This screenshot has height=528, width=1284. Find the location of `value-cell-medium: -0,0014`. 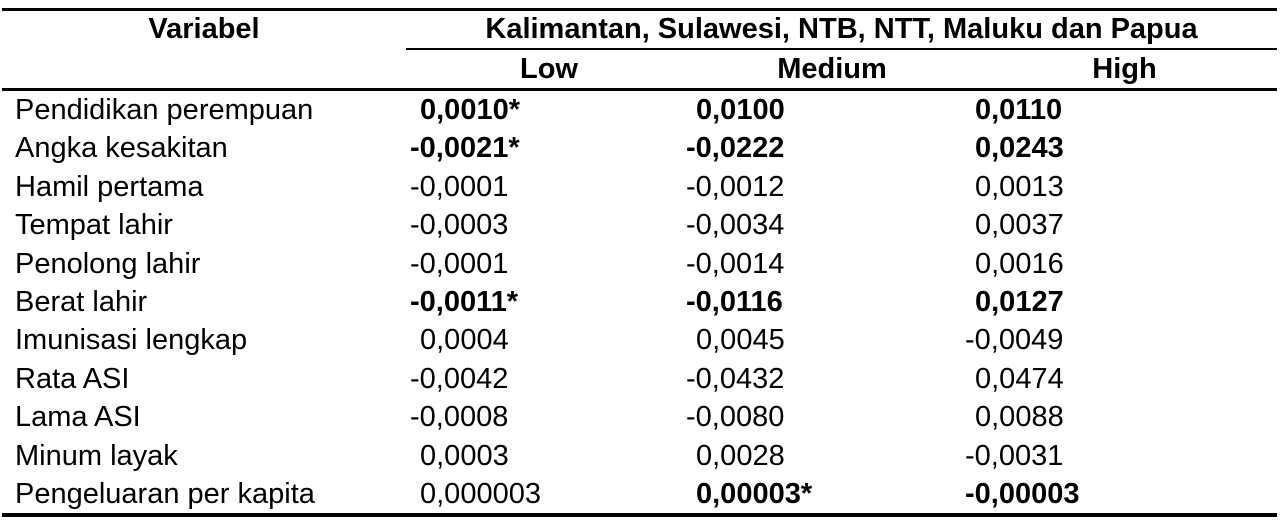

value-cell-medium: -0,0014 is located at coordinates (735, 263).